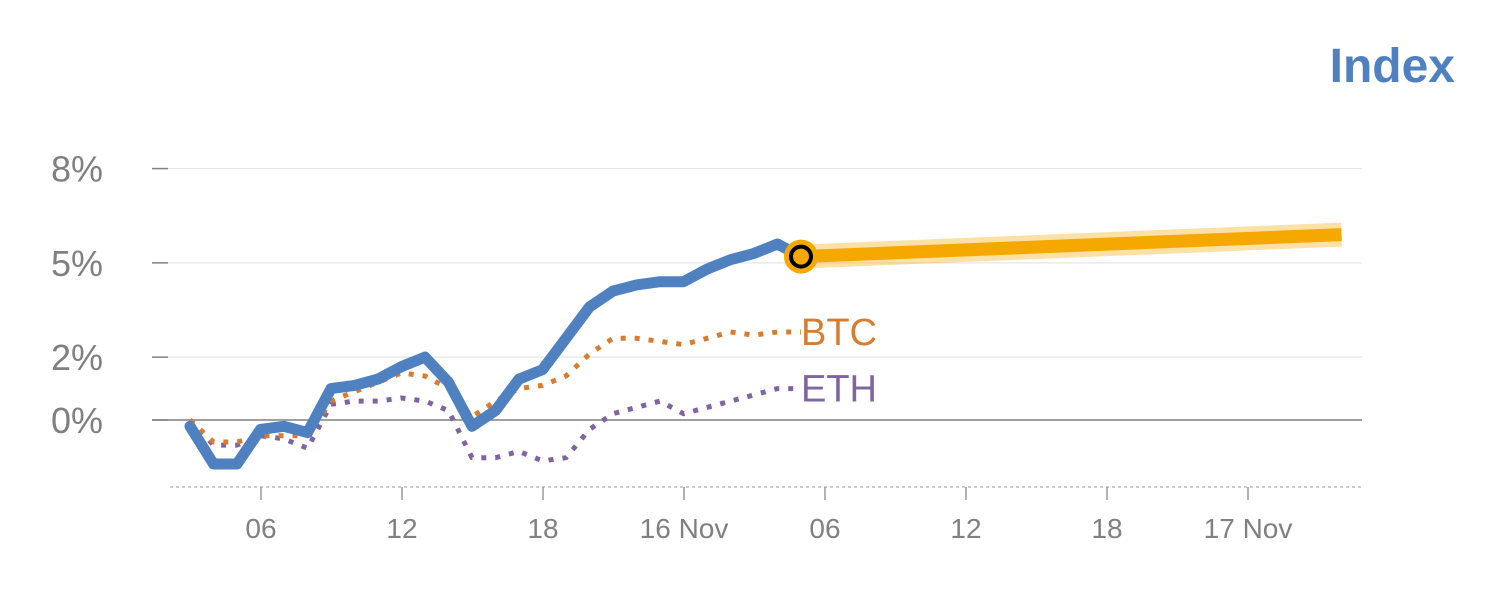 The width and height of the screenshot is (1500, 600). What do you see at coordinates (839, 333) in the screenshot?
I see `series-label-btc: BTC` at bounding box center [839, 333].